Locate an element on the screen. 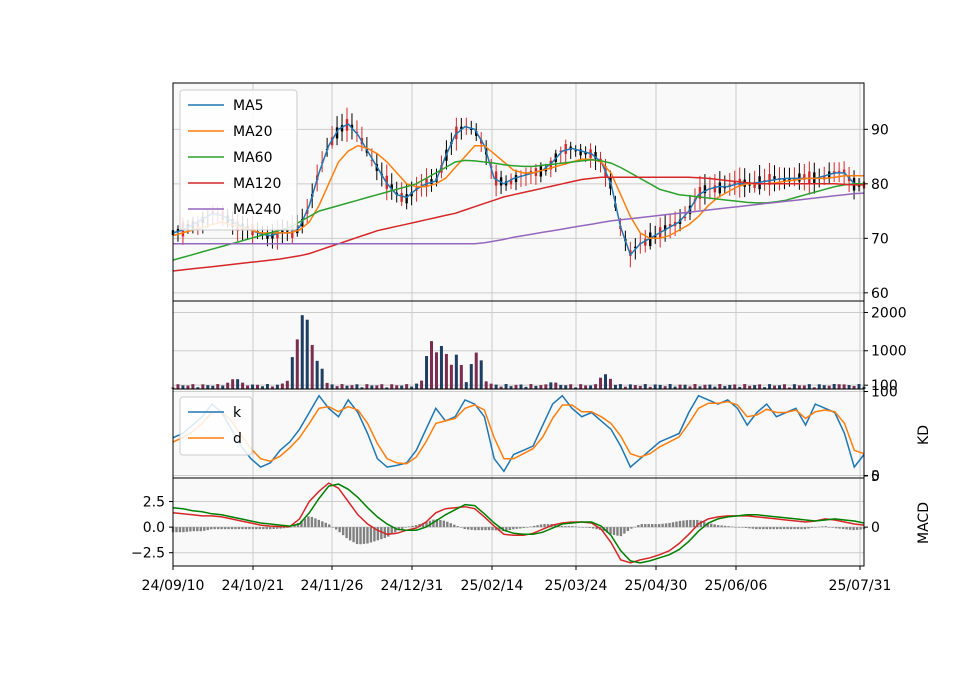 This screenshot has width=960, height=690. series-line-ma20 is located at coordinates (518, 192).